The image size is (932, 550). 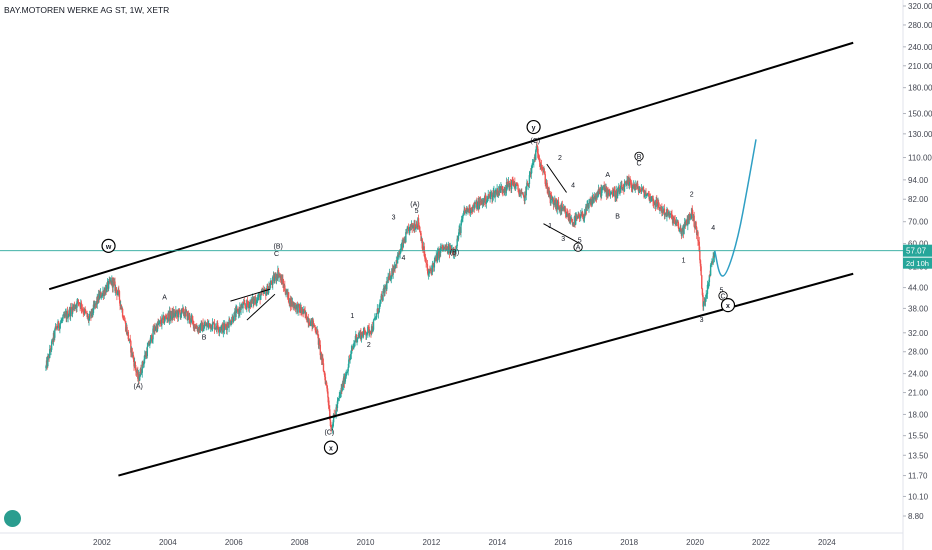 I want to click on wave-label-28: 4, so click(x=713, y=228).